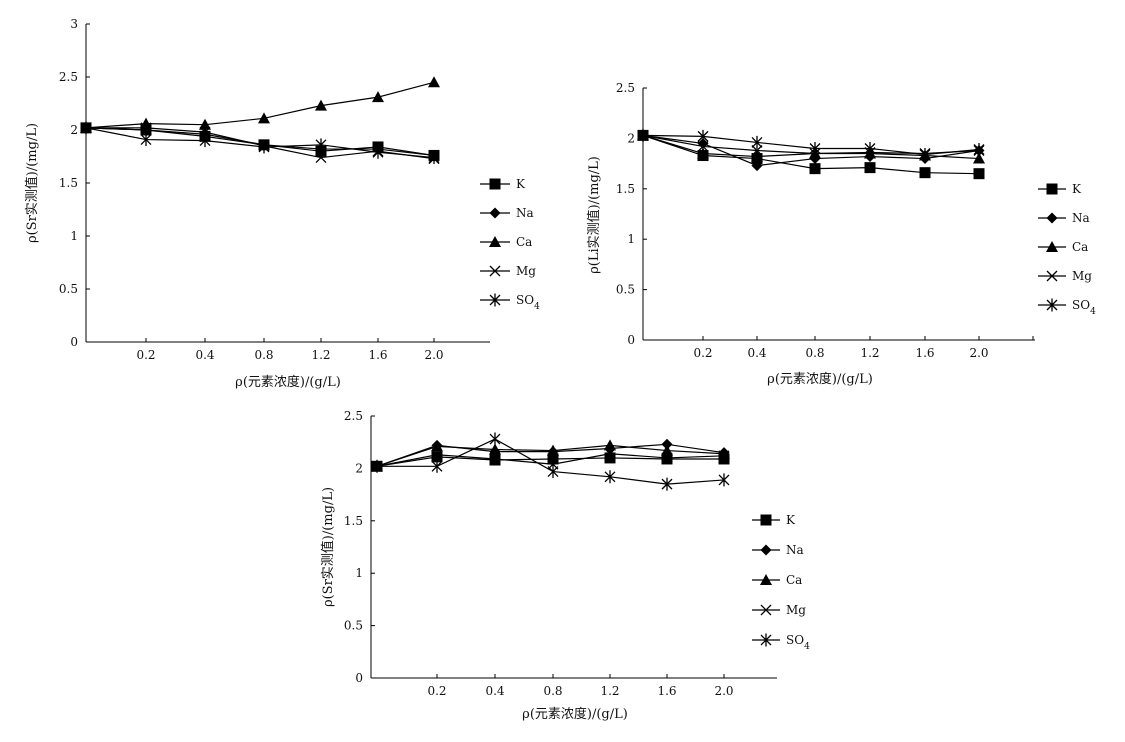 The image size is (1125, 742). I want to click on legend-marker-na, so click(495, 213).